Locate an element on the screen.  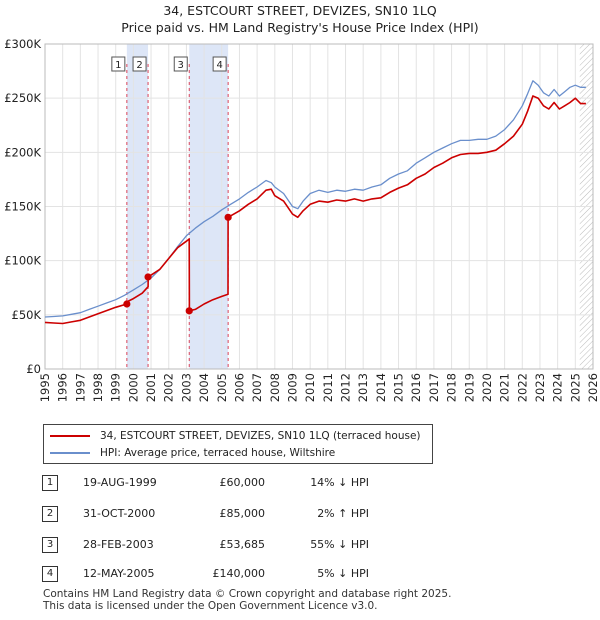
sale-price: £140,000 is located at coordinates (239, 573).